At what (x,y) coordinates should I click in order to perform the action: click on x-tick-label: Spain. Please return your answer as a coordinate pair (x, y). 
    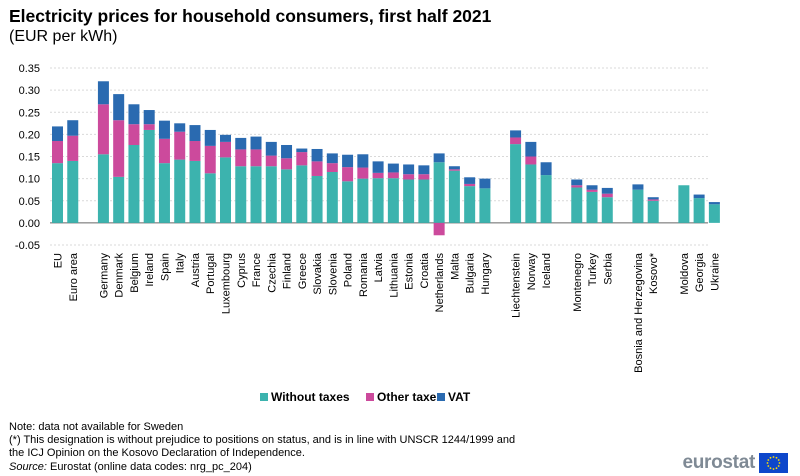
    Looking at the image, I should click on (165, 267).